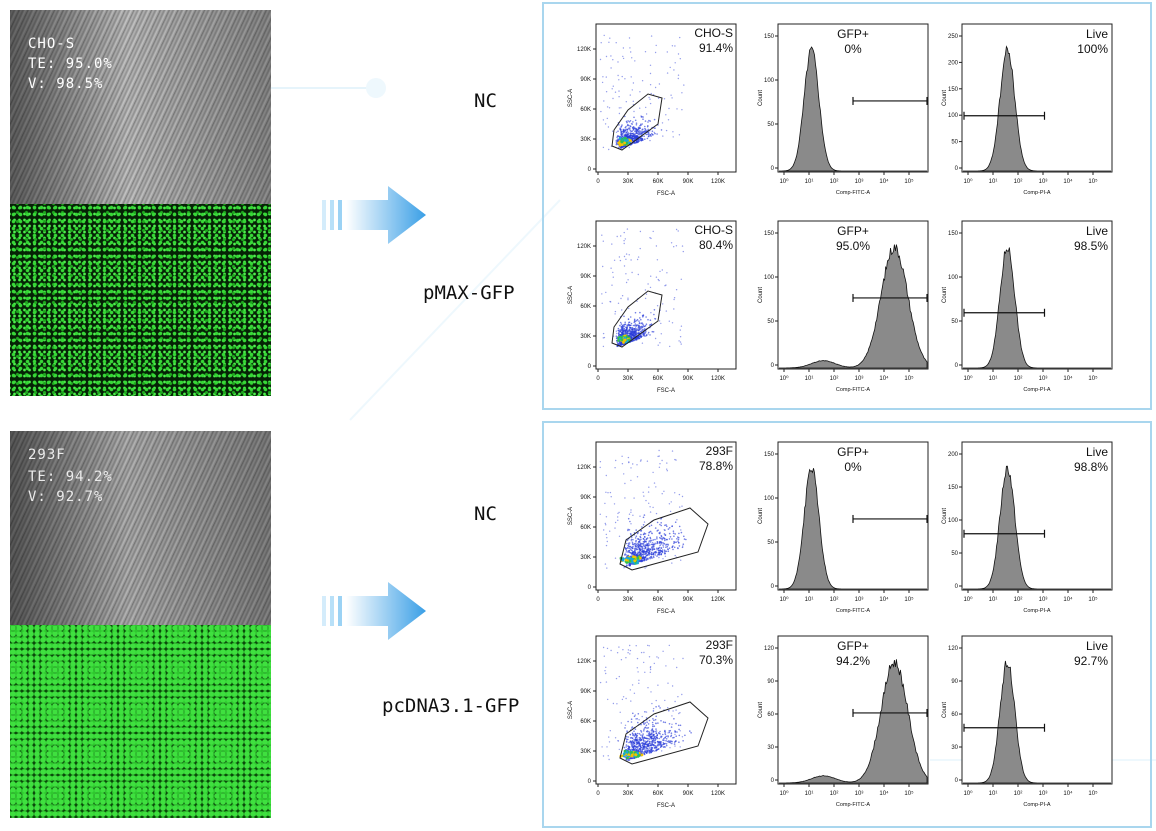 The image size is (1156, 831). I want to click on y-tick-label: 120K, so click(584, 50).